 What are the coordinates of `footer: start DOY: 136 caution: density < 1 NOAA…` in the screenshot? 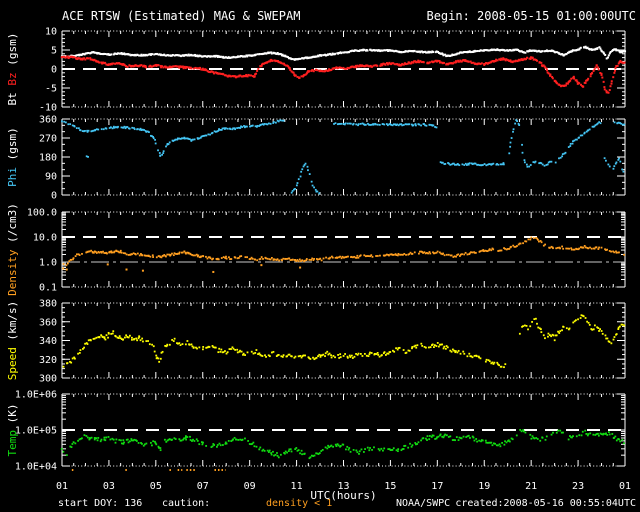 It's located at (320, 504).